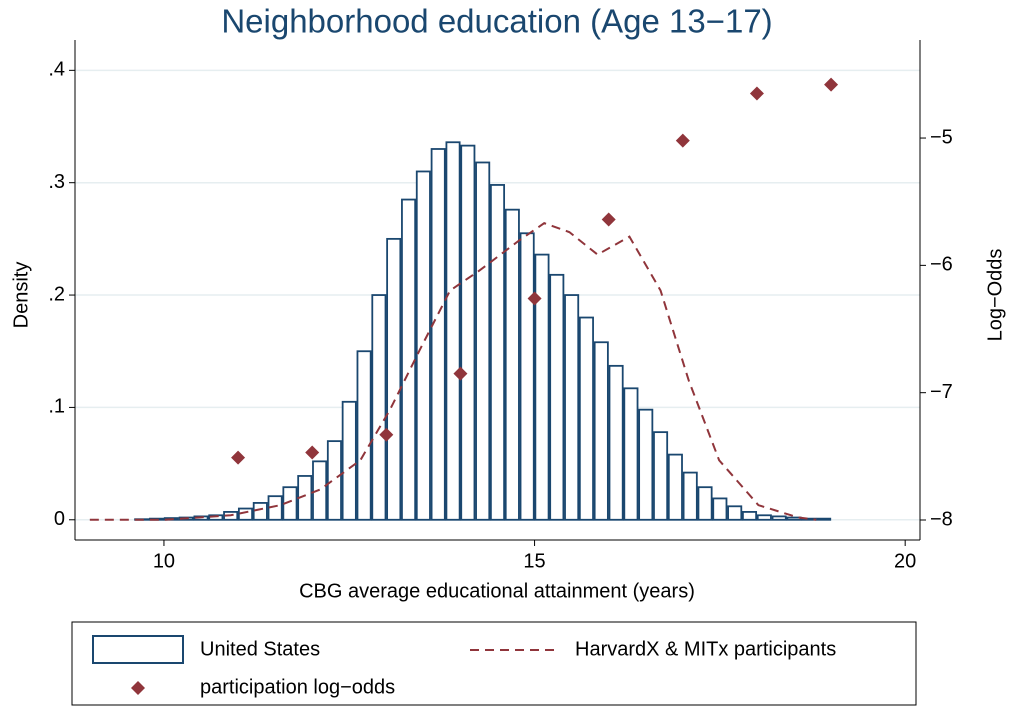  What do you see at coordinates (496, 21) in the screenshot?
I see `chart-title: Neighborhood education (Age 13−17)` at bounding box center [496, 21].